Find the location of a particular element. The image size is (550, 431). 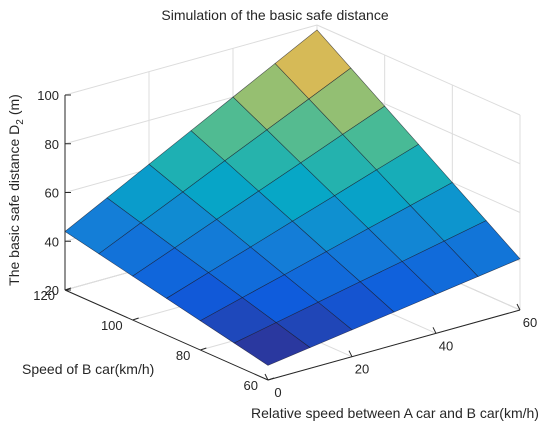

z-tick-label: 100 is located at coordinates (48, 95).